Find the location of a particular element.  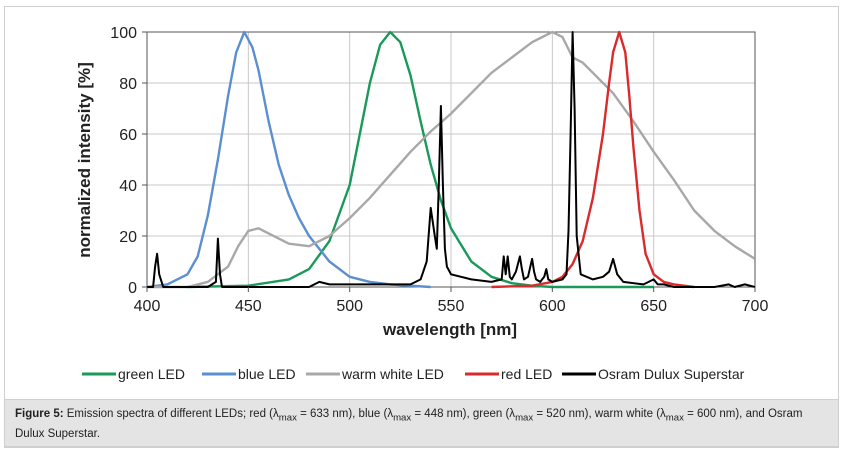

legend-label-blue-led: blue LED is located at coordinates (267, 374).